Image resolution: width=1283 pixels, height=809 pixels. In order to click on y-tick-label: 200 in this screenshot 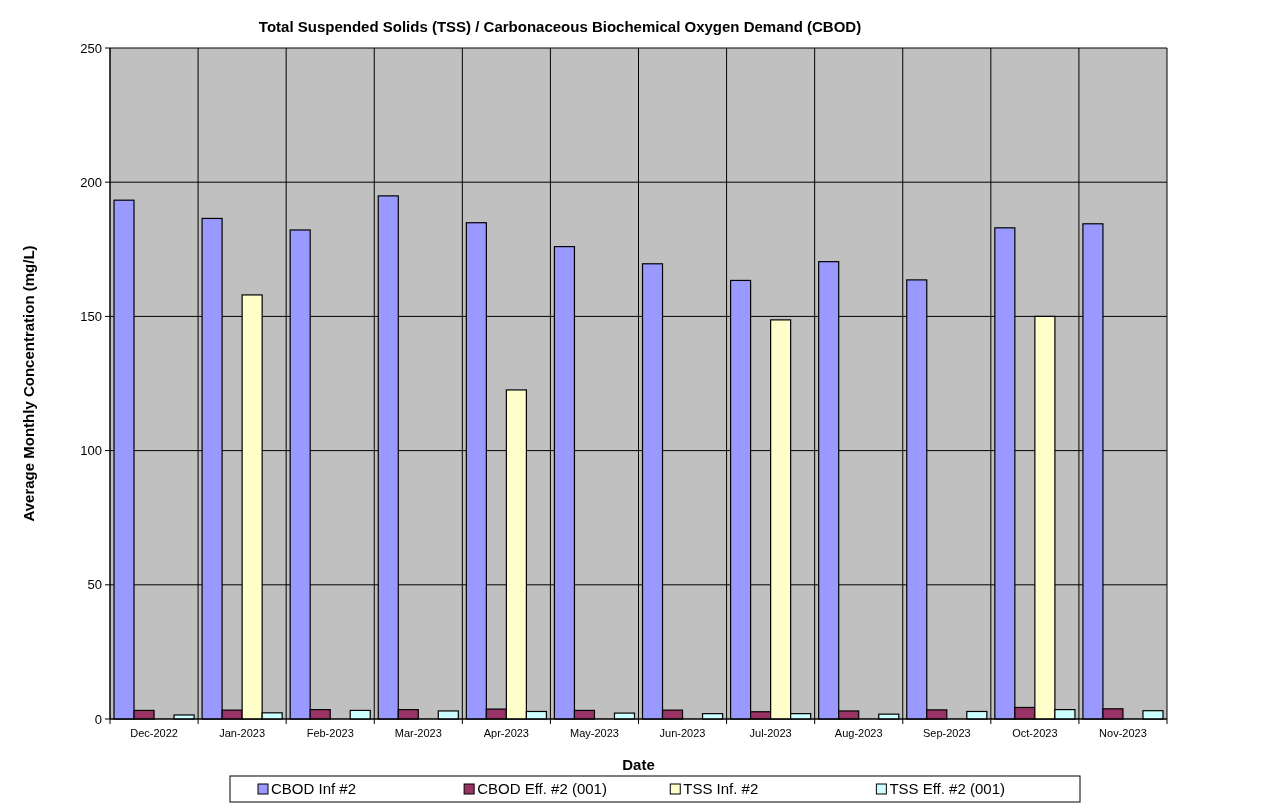, I will do `click(91, 182)`.